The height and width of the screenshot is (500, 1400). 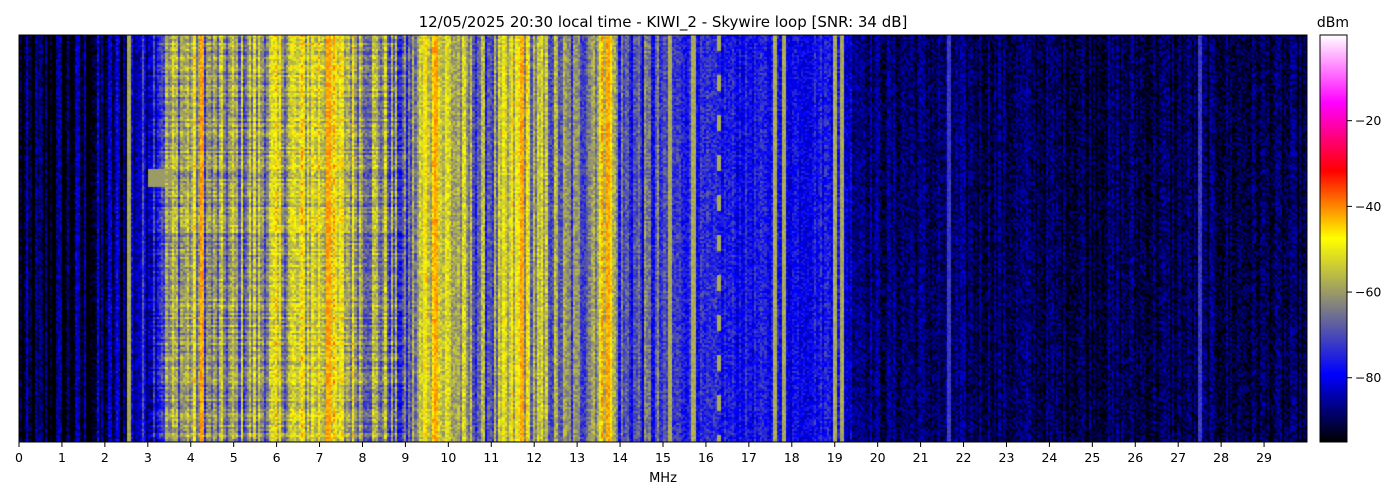 I want to click on colorbar: dBm −20 −40 −60 −80, so click(x=1349, y=229).